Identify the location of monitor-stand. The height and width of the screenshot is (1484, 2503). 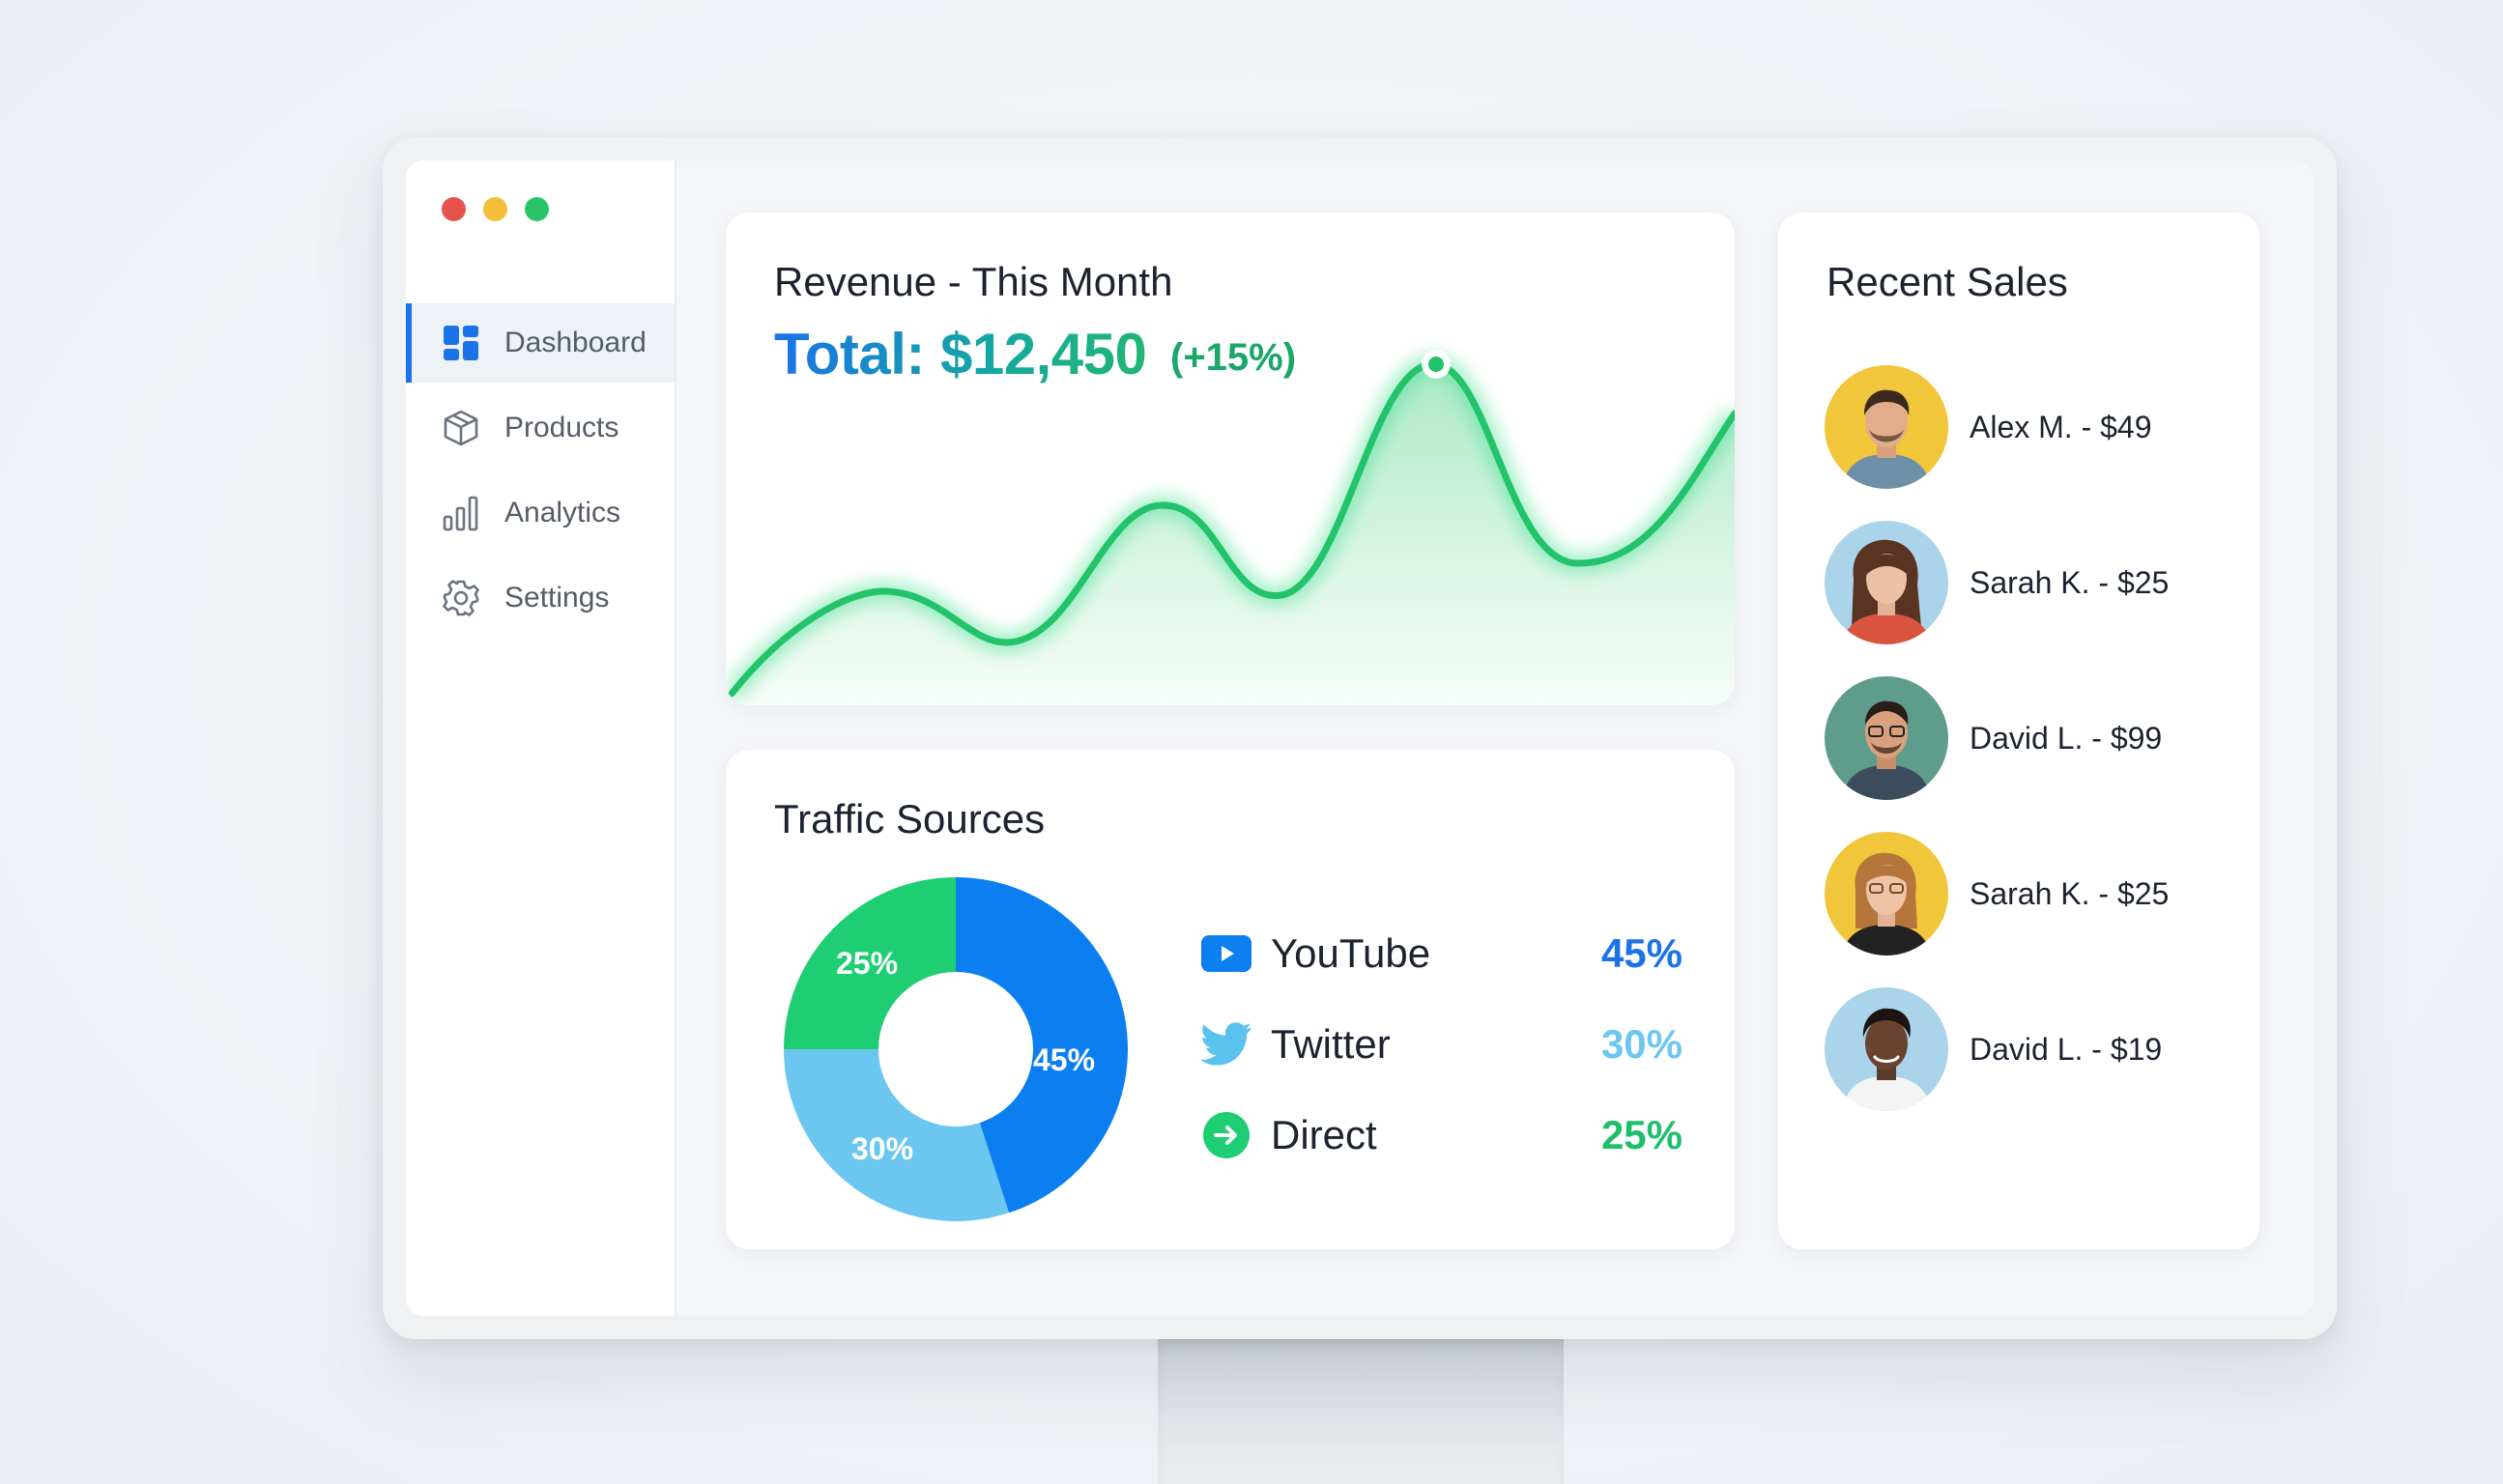
(1361, 1409).